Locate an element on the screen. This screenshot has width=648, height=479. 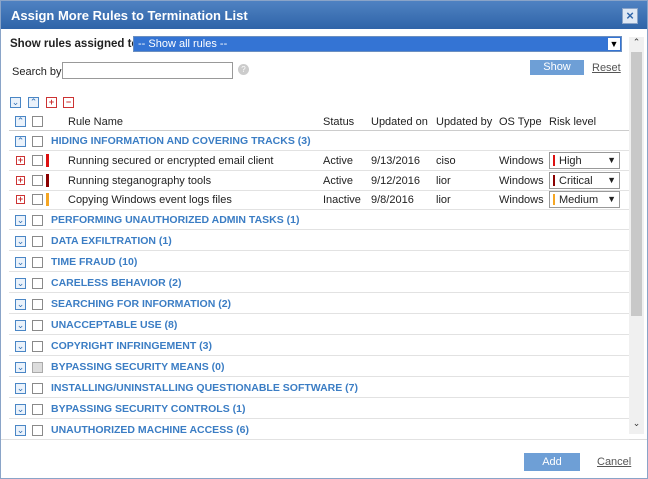
dialog-title: Assign More Rules to Termination List is located at coordinates (129, 15).